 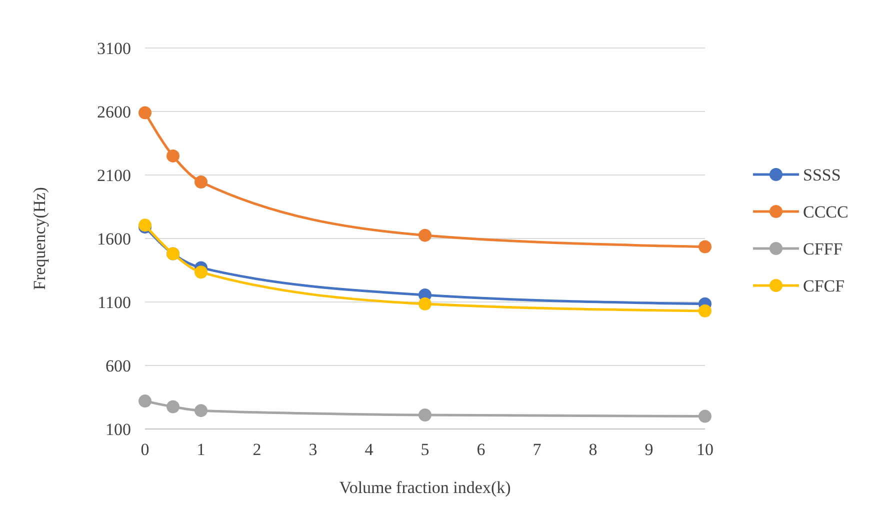 What do you see at coordinates (145, 449) in the screenshot?
I see `x-tick-label: 0` at bounding box center [145, 449].